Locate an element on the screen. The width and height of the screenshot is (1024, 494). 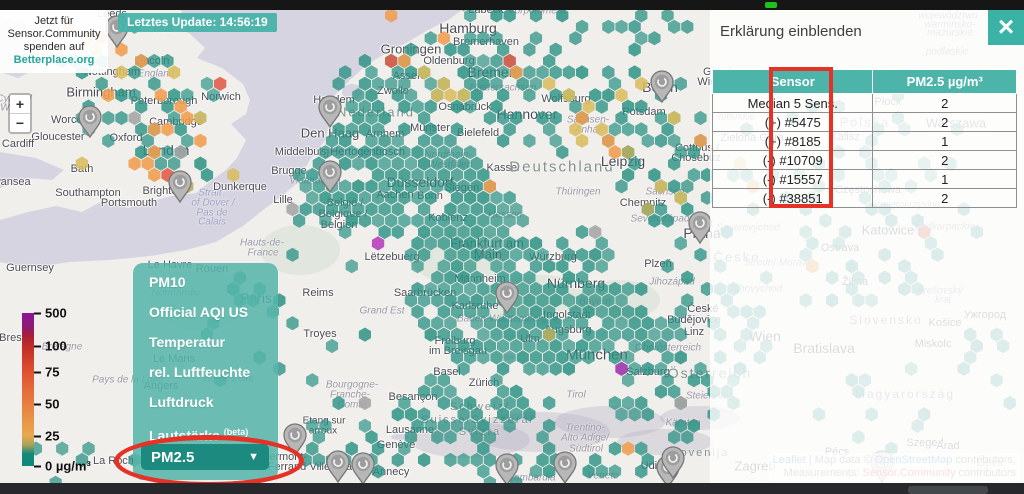
selected-layer-dropdown: PM2.5 ▼ is located at coordinates (205, 457).